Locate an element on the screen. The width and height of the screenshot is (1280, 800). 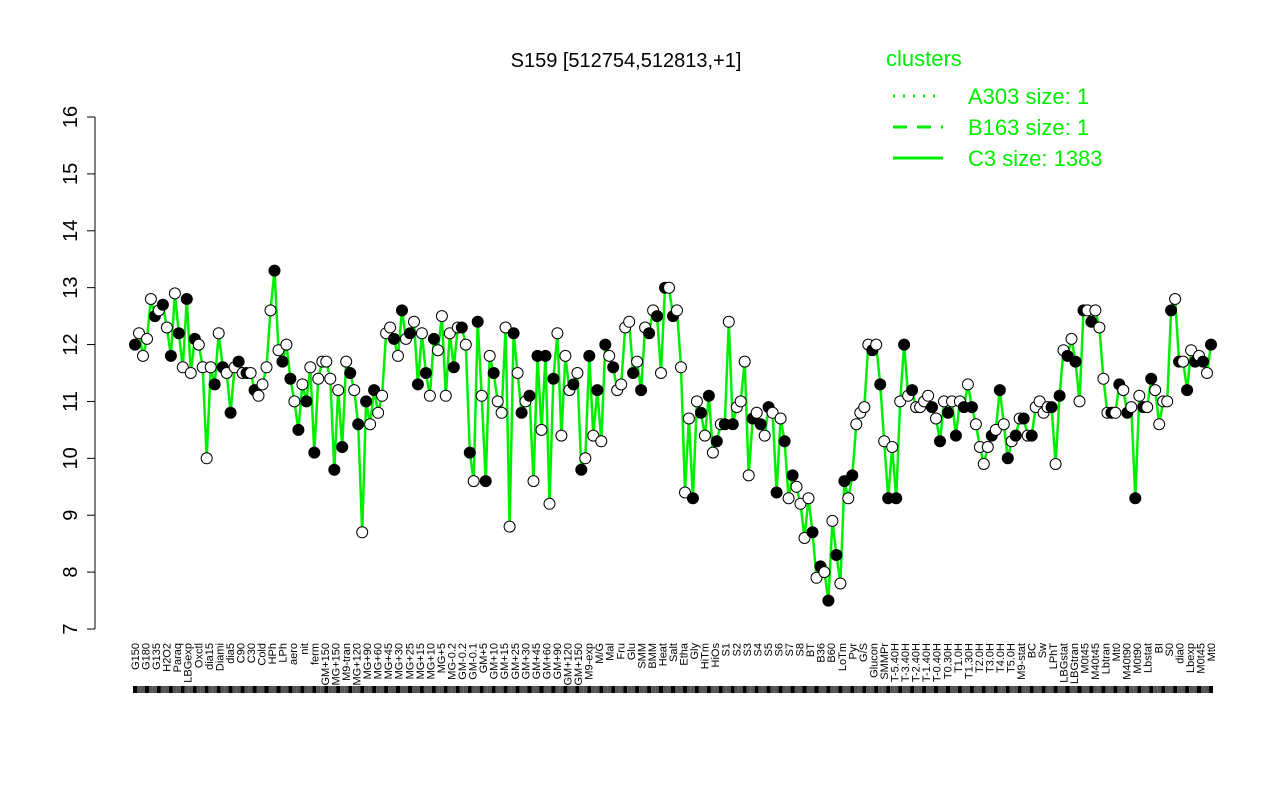
x-tick-label: M0t45 is located at coordinates (1202, 658).